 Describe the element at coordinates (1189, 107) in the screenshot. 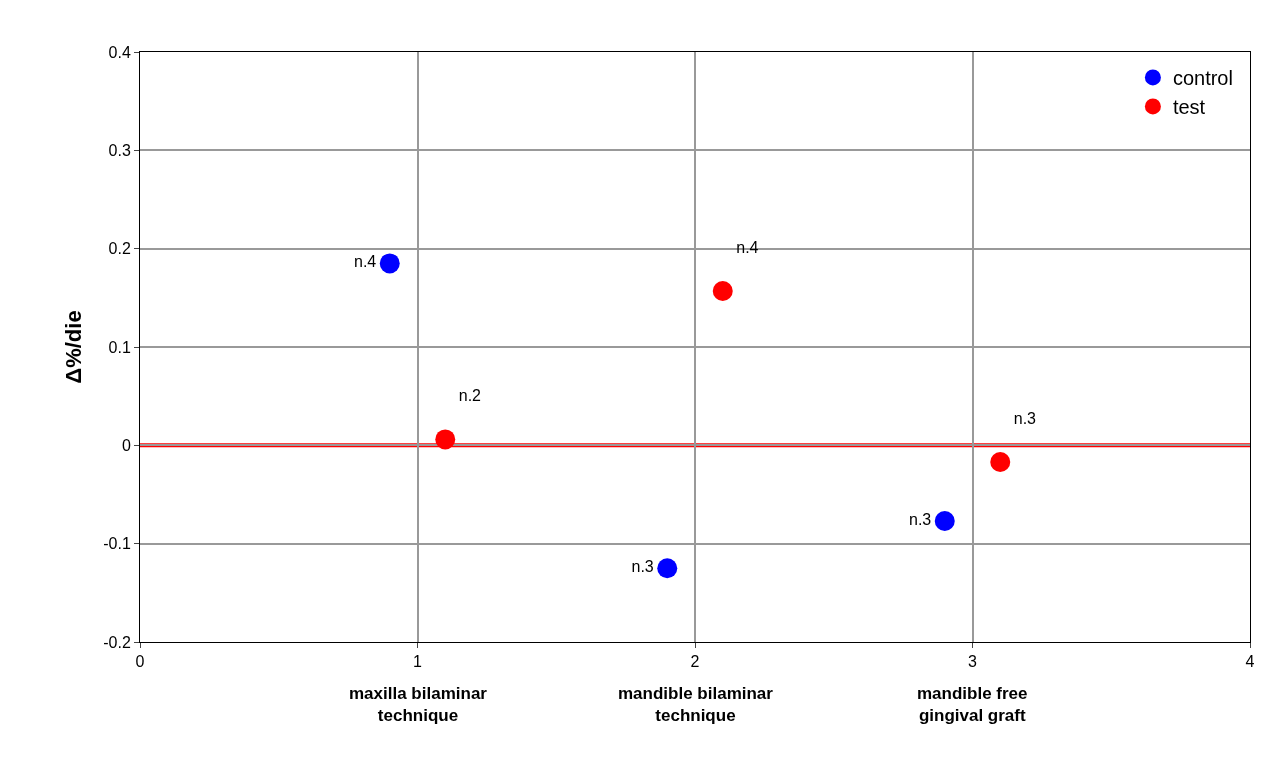

I see `legend-label: test` at that location.